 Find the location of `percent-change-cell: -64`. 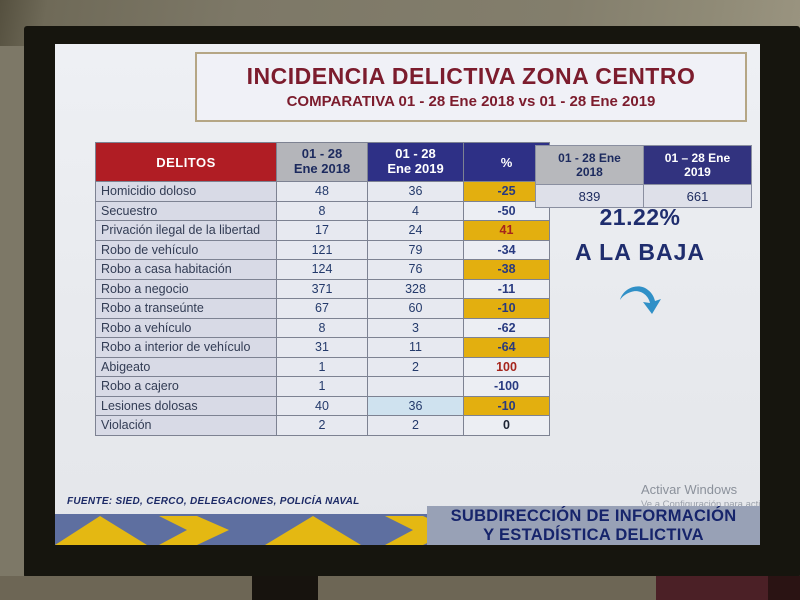

percent-change-cell: -64 is located at coordinates (506, 347).